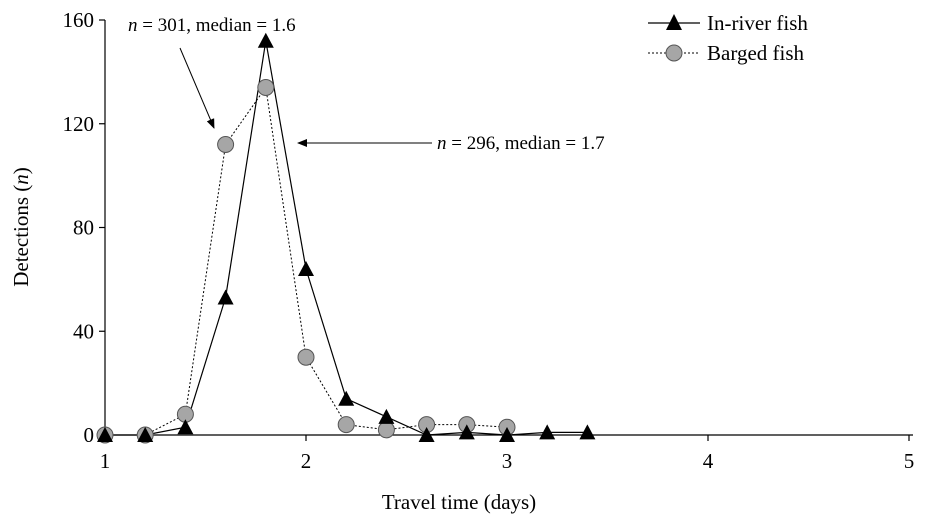  Describe the element at coordinates (757, 23) in the screenshot. I see `legend-label-in-river-fish: In-river fish` at that location.